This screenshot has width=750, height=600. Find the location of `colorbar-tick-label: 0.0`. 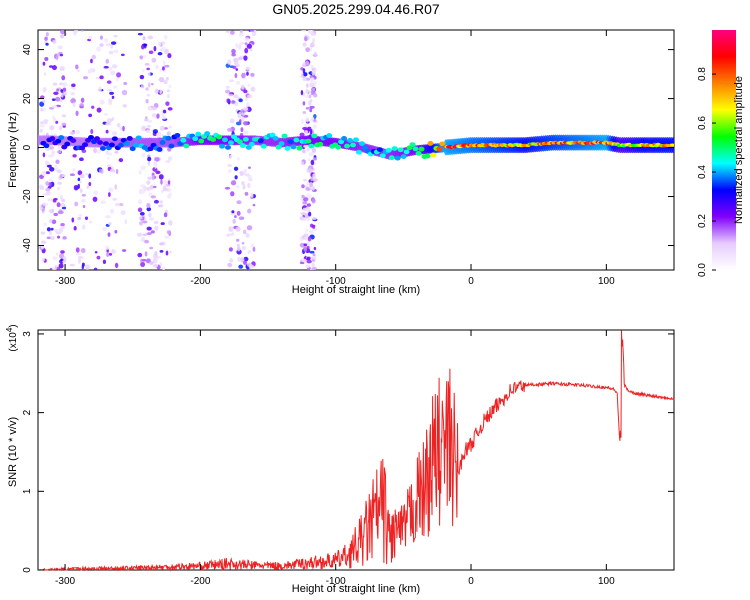

colorbar-tick-label: 0.0 is located at coordinates (702, 270).